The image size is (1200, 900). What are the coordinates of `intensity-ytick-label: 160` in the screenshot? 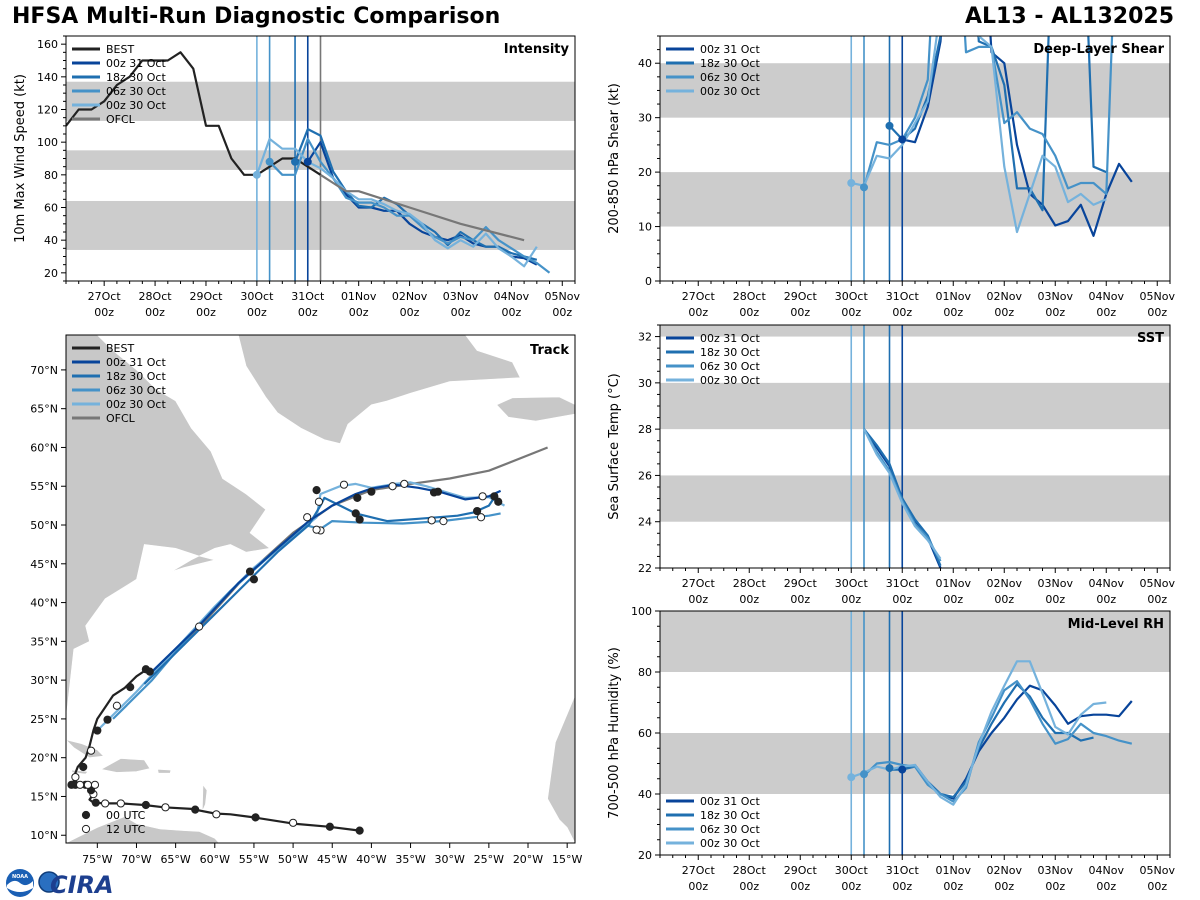 It's located at (47, 44).